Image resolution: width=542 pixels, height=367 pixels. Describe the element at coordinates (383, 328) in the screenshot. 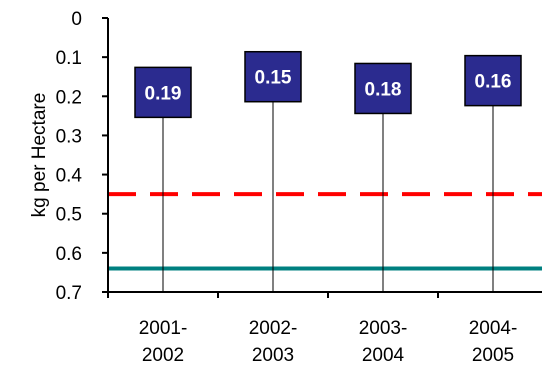

I see `x-category-label: 2003-` at that location.